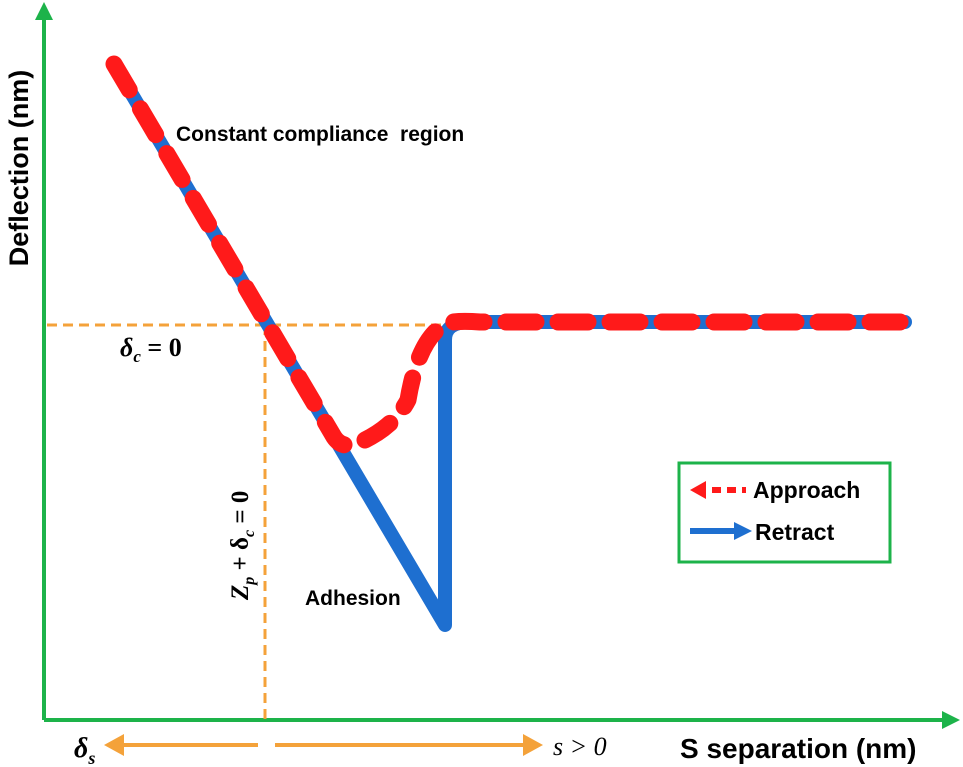 The height and width of the screenshot is (767, 963). Describe the element at coordinates (353, 598) in the screenshot. I see `adhesion-label: Adhesion` at that location.